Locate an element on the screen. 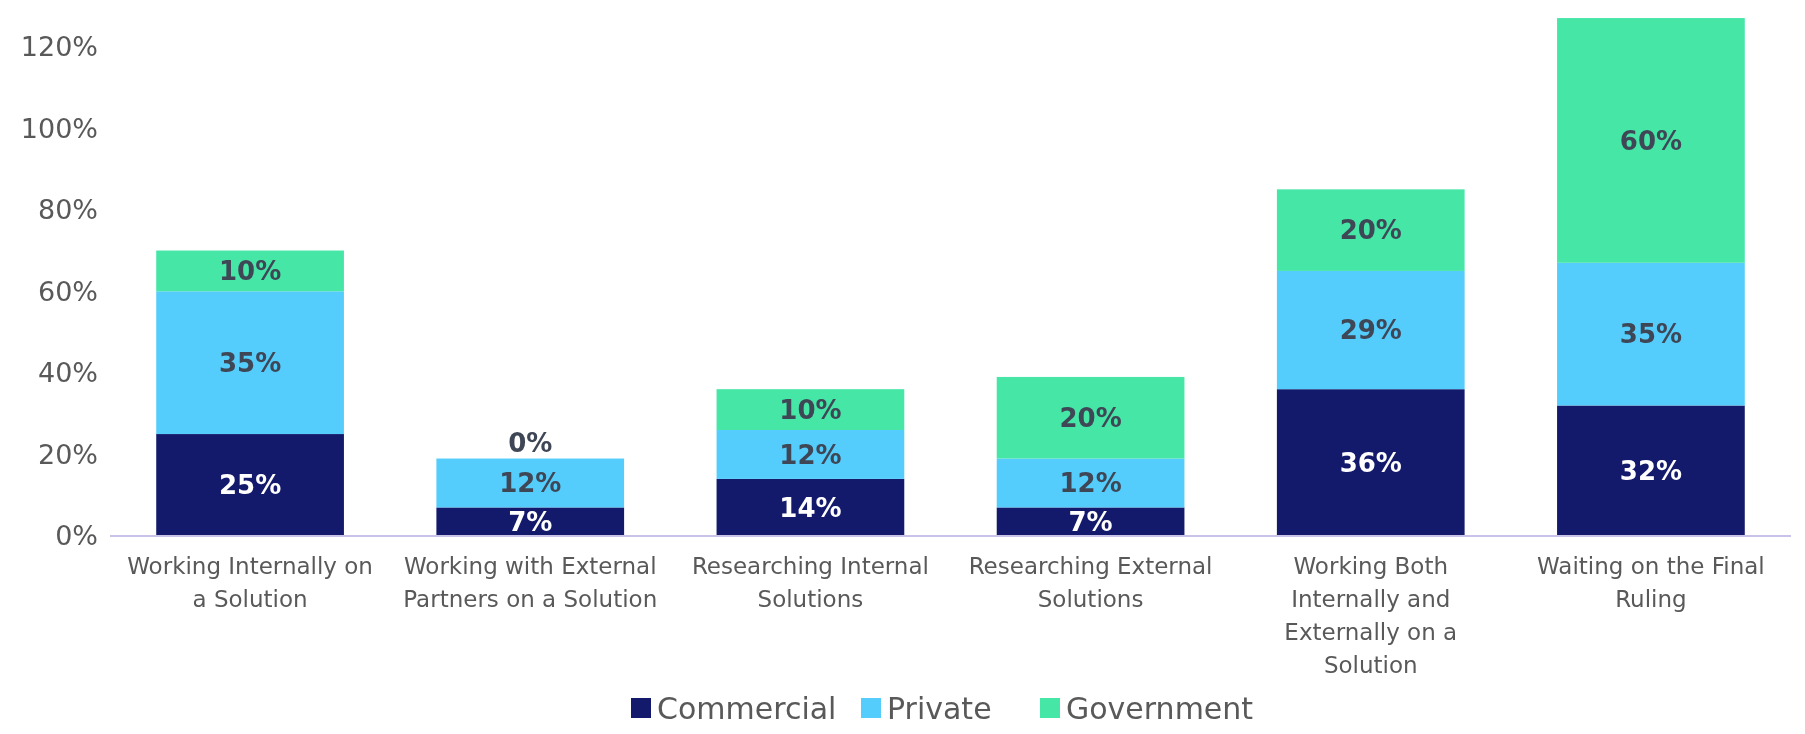  y-tick-label: 80% is located at coordinates (67, 210).